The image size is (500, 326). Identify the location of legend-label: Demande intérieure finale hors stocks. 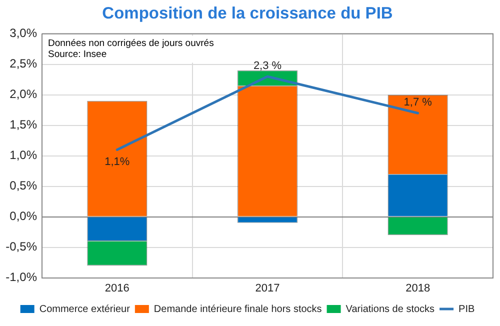
(238, 309).